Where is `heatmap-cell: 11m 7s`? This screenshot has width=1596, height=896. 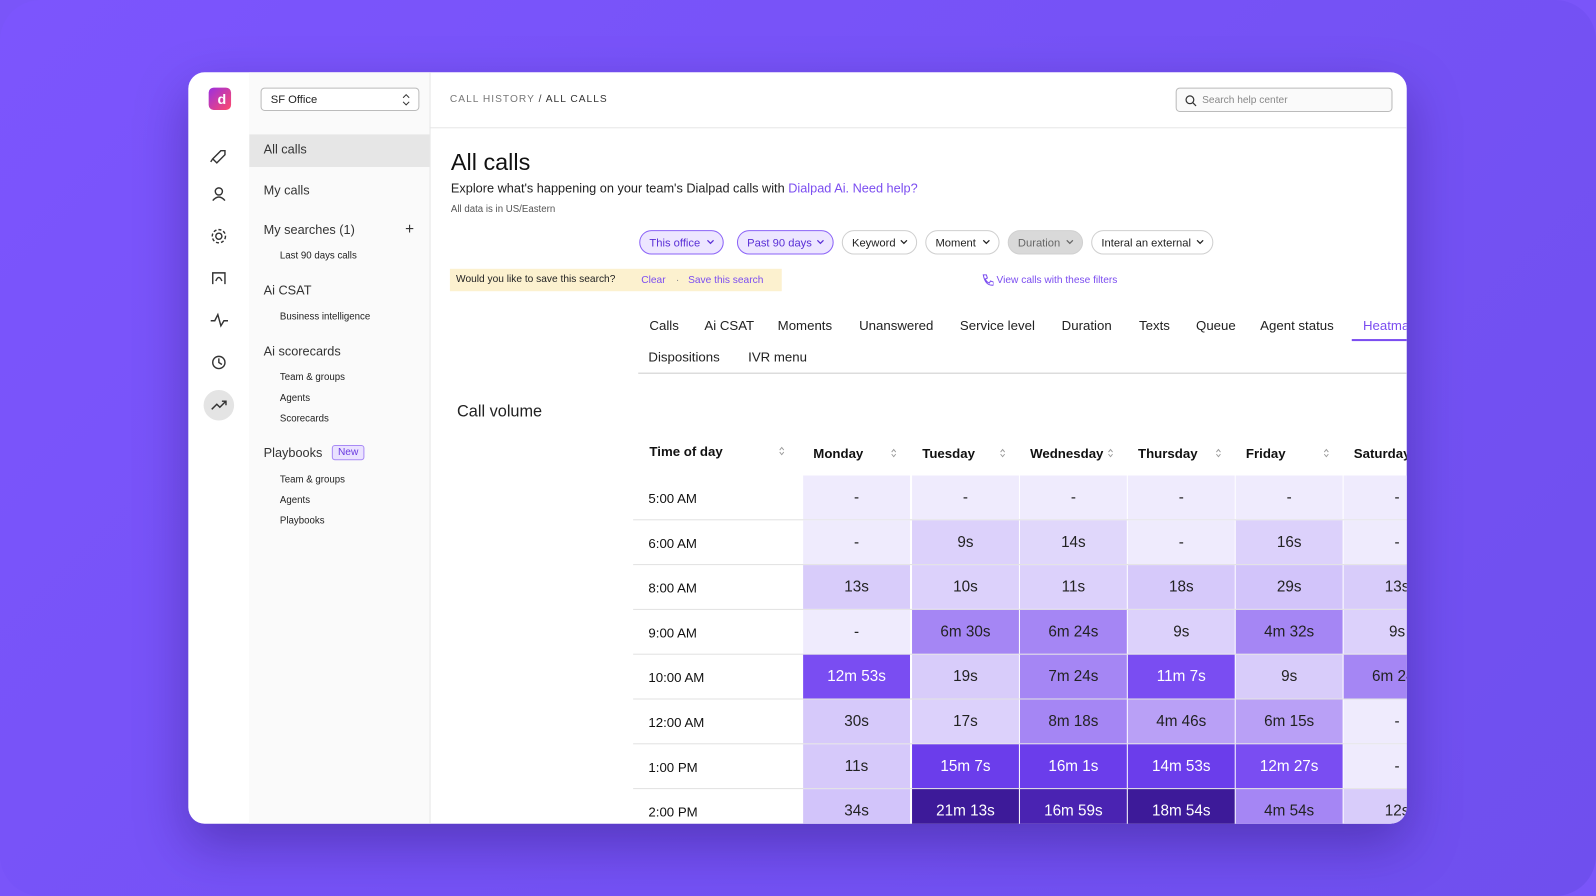 heatmap-cell: 11m 7s is located at coordinates (1181, 676).